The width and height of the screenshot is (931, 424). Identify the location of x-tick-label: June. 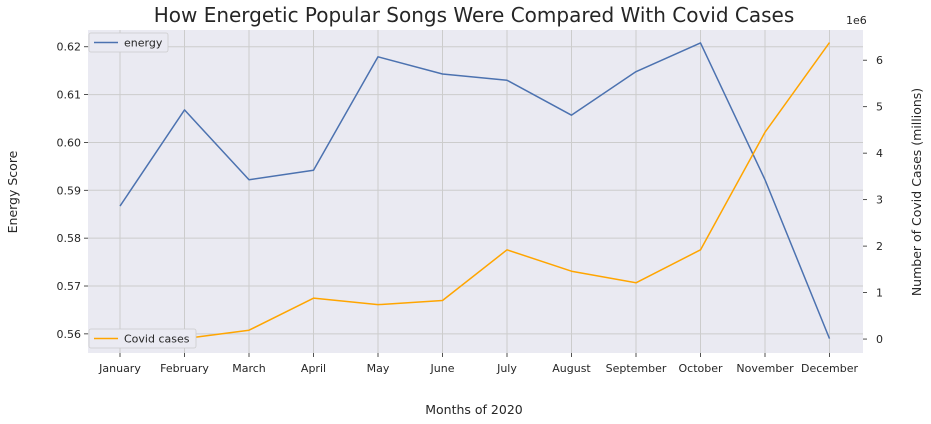
(442, 368).